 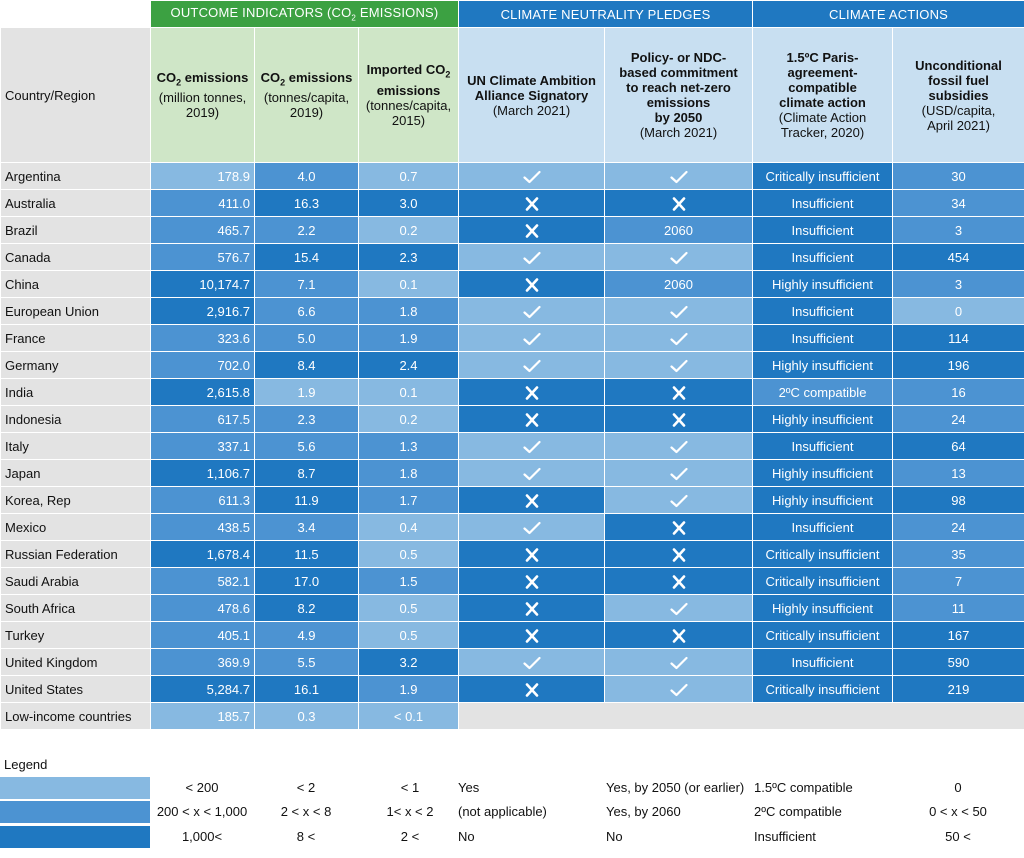 I want to click on subsidy-value: 13, so click(x=958, y=473).